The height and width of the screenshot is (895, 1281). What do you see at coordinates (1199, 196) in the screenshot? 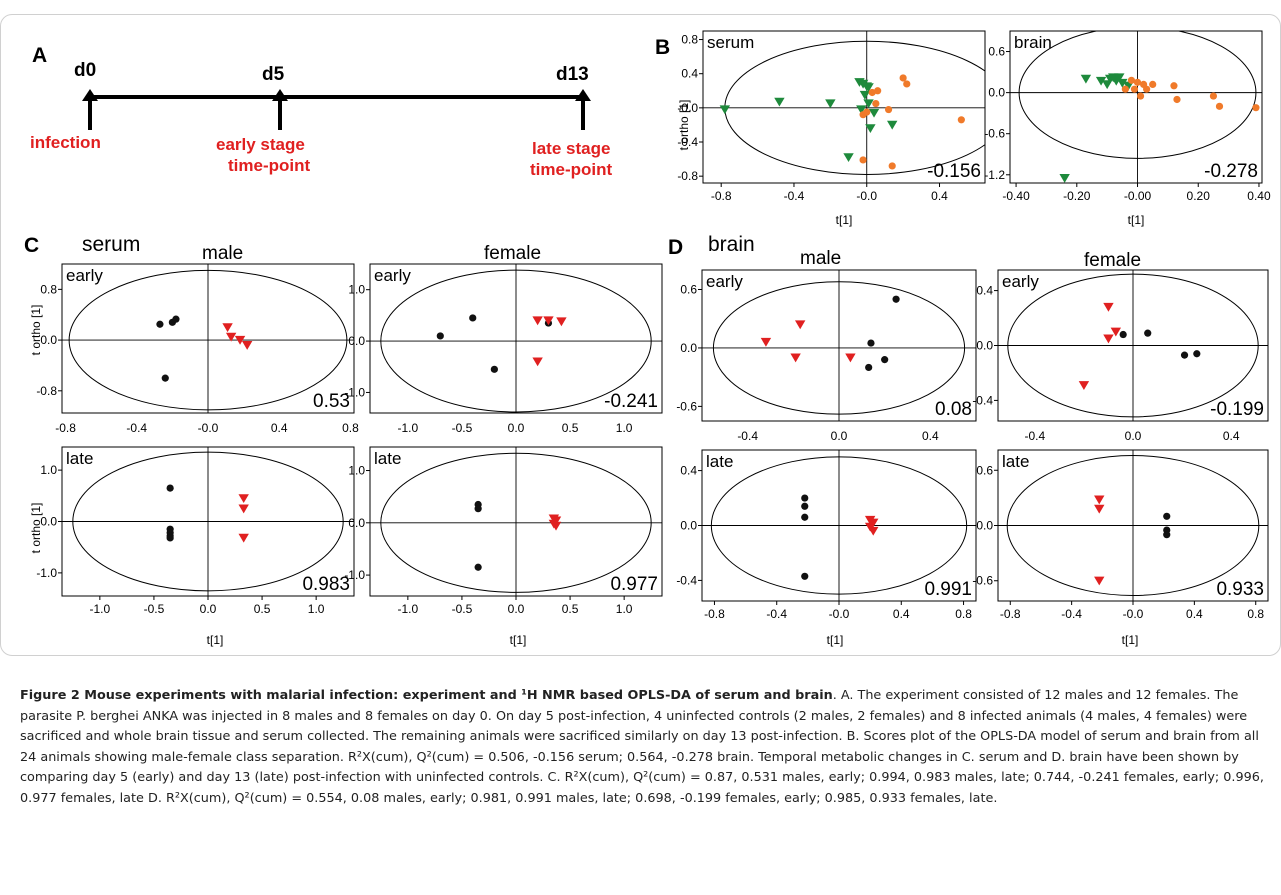
I see `x-tick-label: 0.20` at bounding box center [1199, 196].